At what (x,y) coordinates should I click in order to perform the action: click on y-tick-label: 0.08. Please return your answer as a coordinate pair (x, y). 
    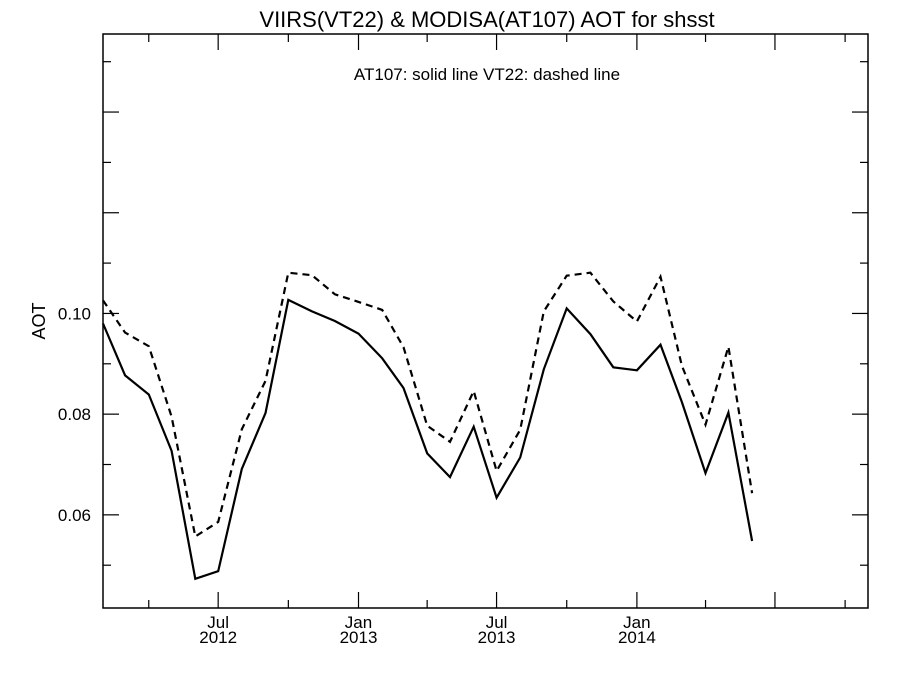
    Looking at the image, I should click on (74, 414).